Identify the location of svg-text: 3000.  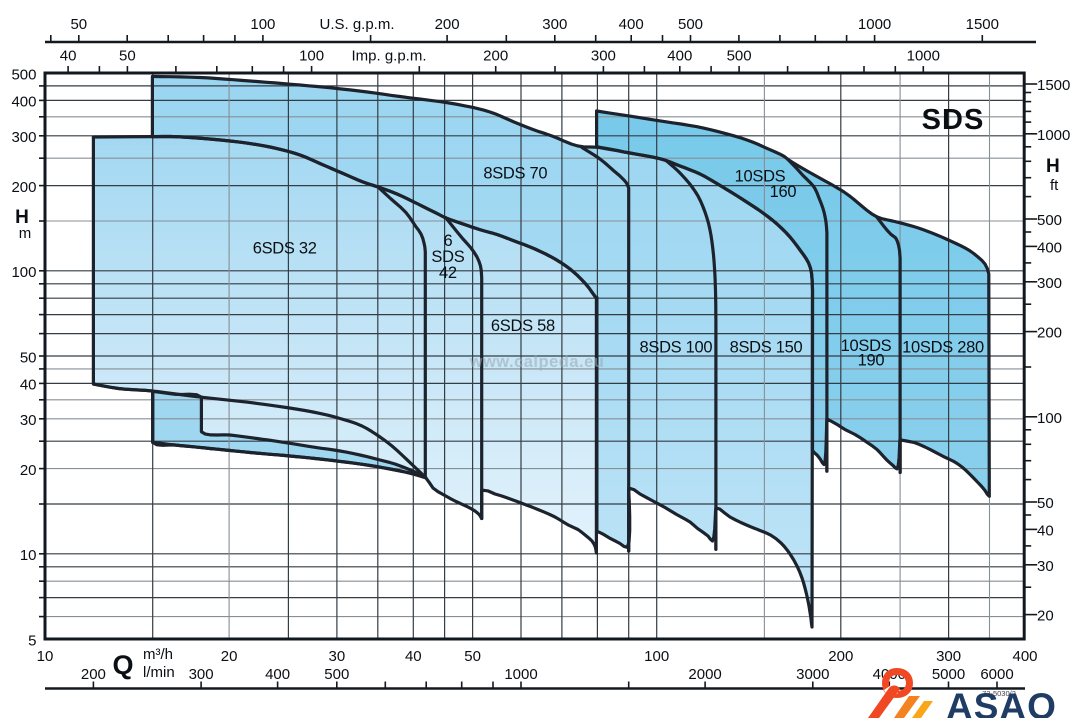
(812, 674).